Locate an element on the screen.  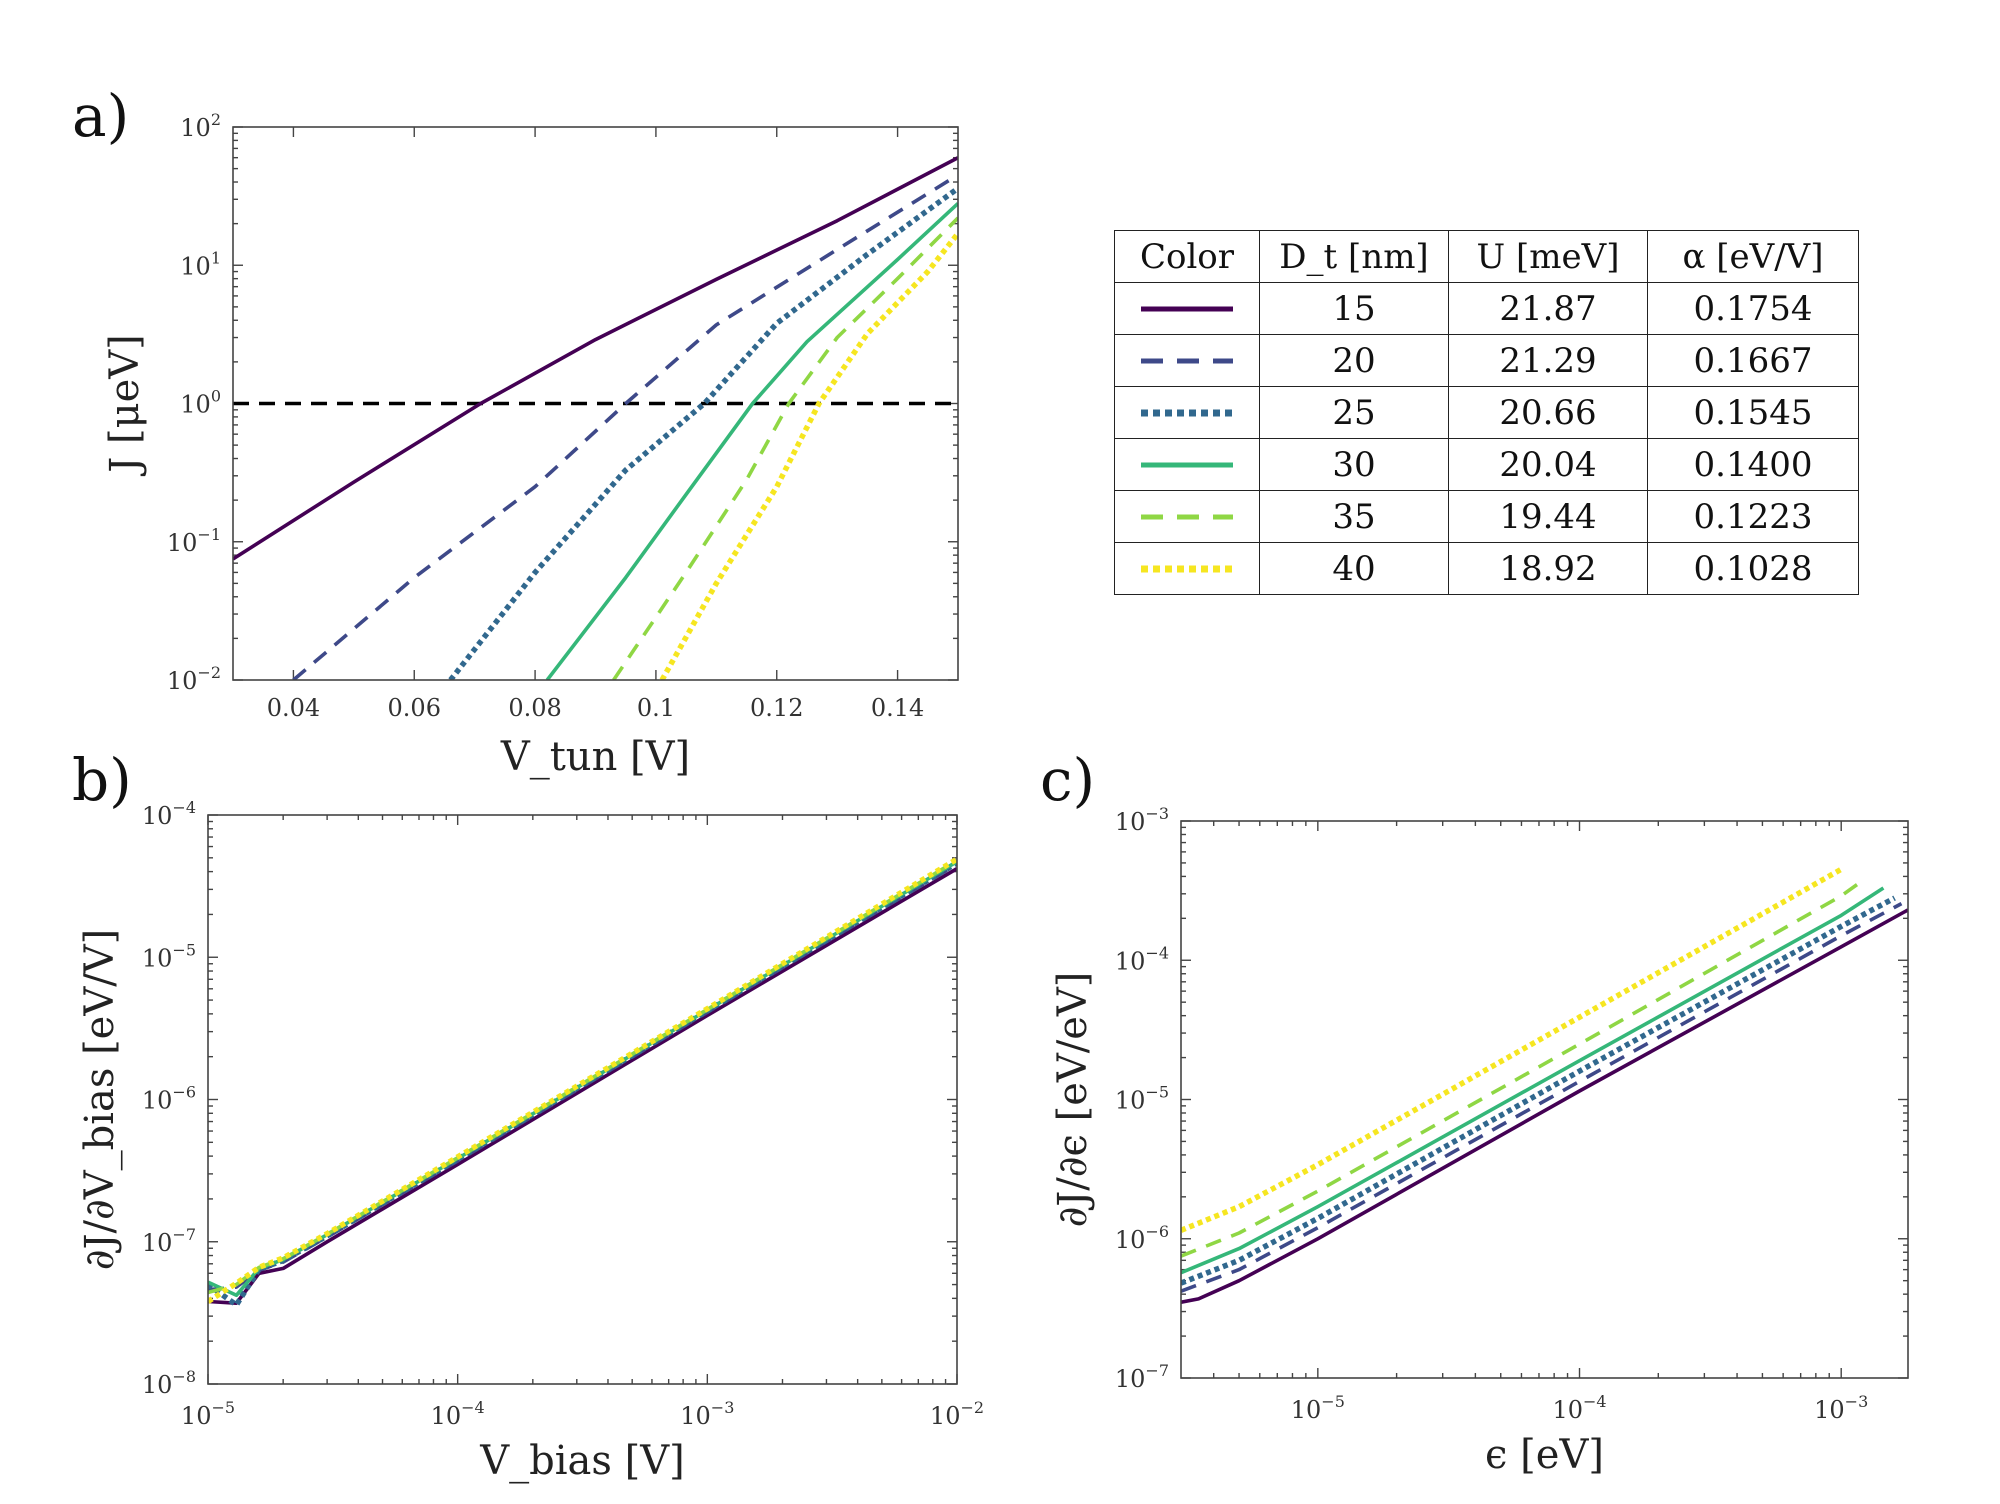
panel-a-label: a) is located at coordinates (100, 116).